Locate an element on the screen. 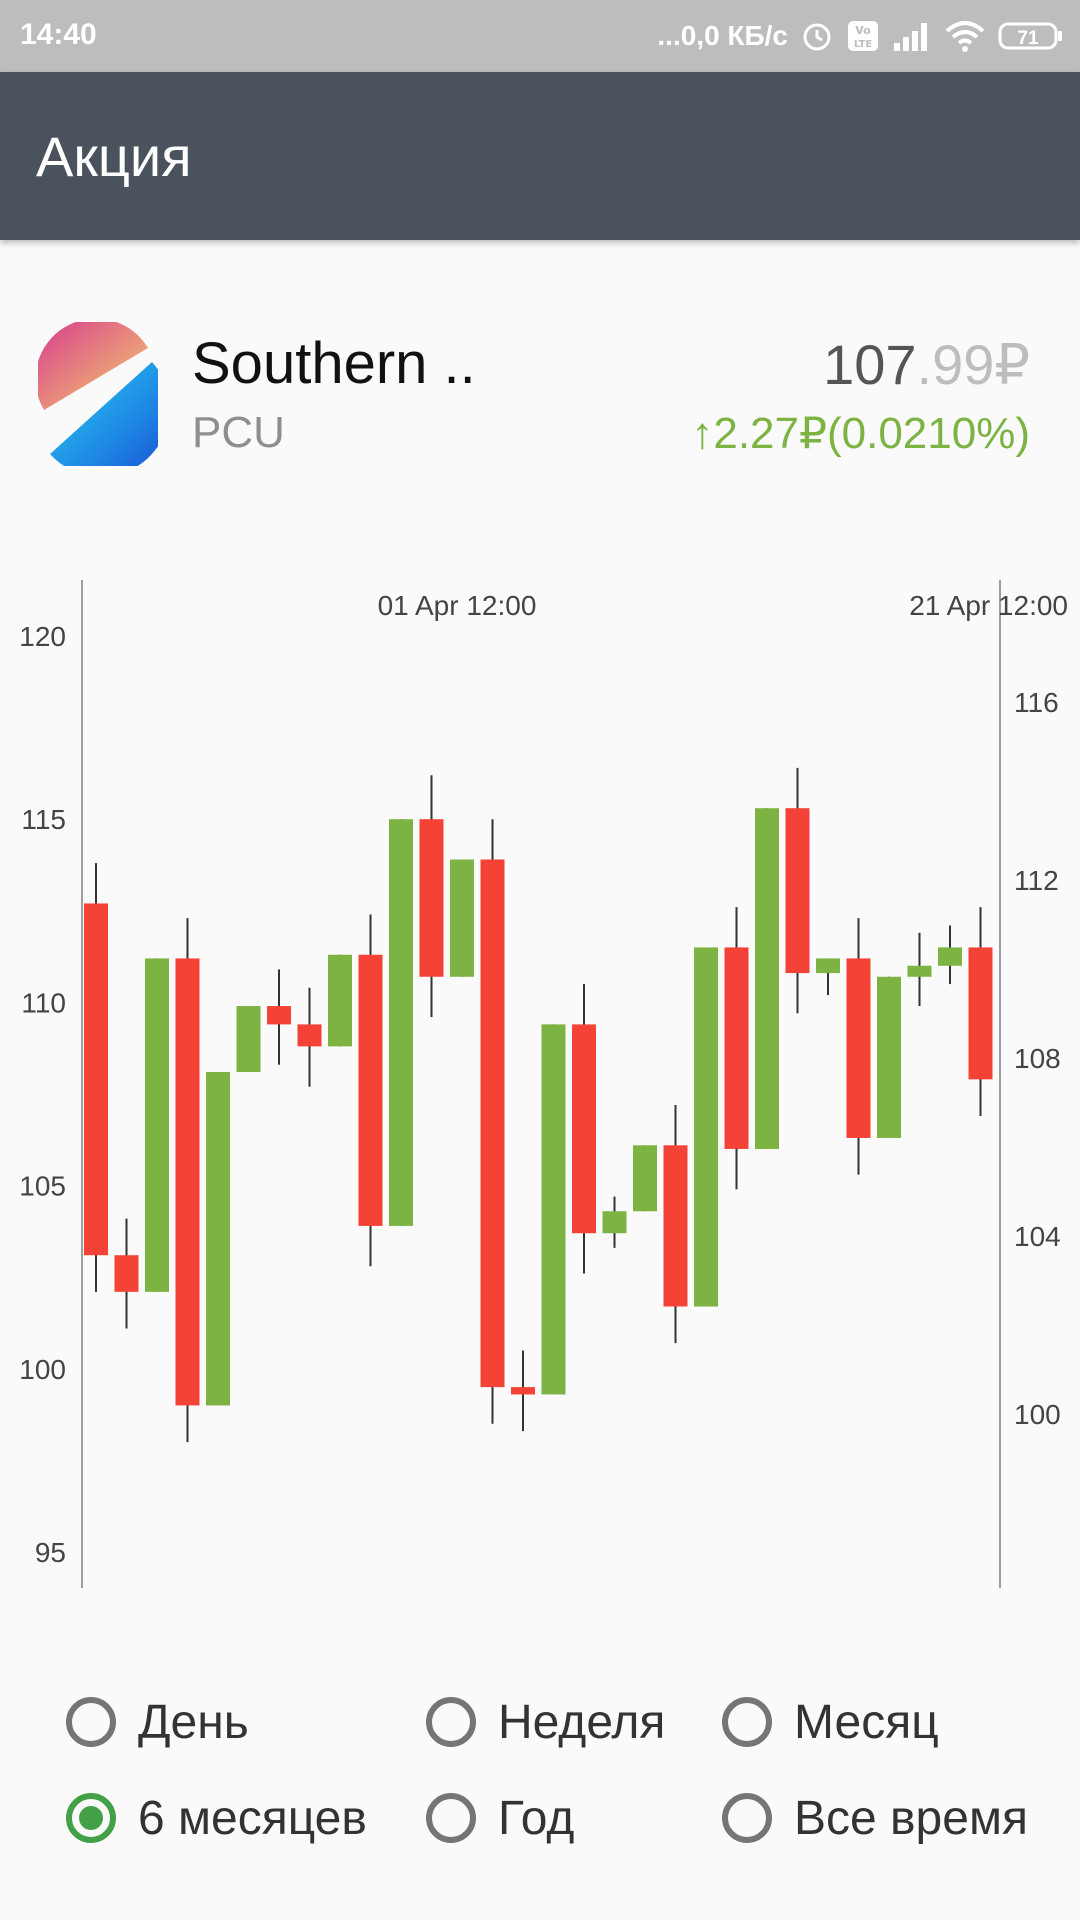  period-day: День is located at coordinates (157, 1722).